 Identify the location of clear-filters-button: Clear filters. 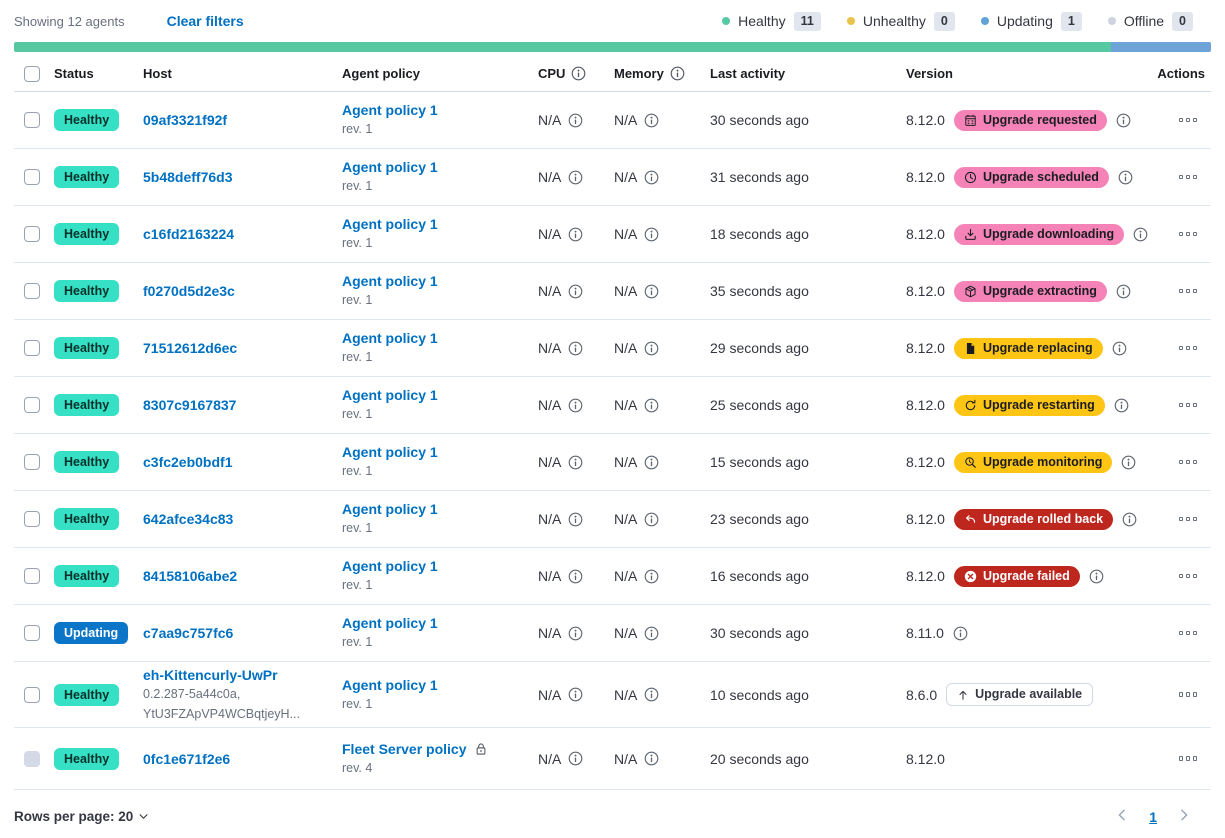
(205, 21).